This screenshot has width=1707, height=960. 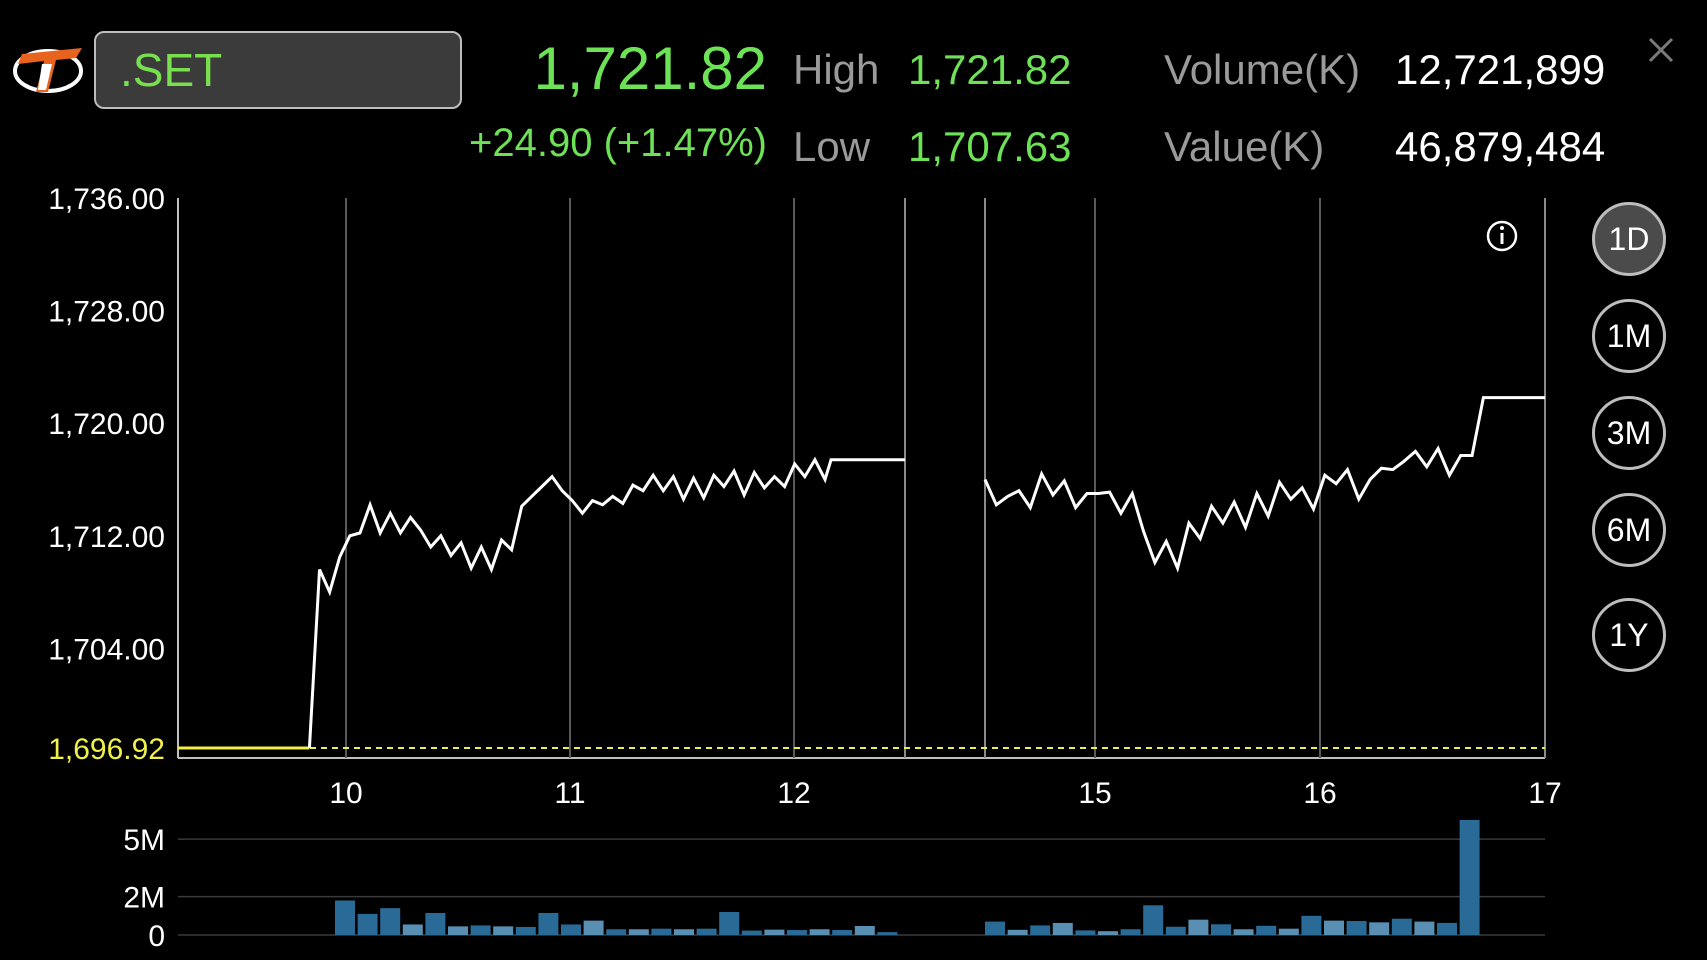 I want to click on y-tick-label: 1,728.00, so click(x=106, y=312).